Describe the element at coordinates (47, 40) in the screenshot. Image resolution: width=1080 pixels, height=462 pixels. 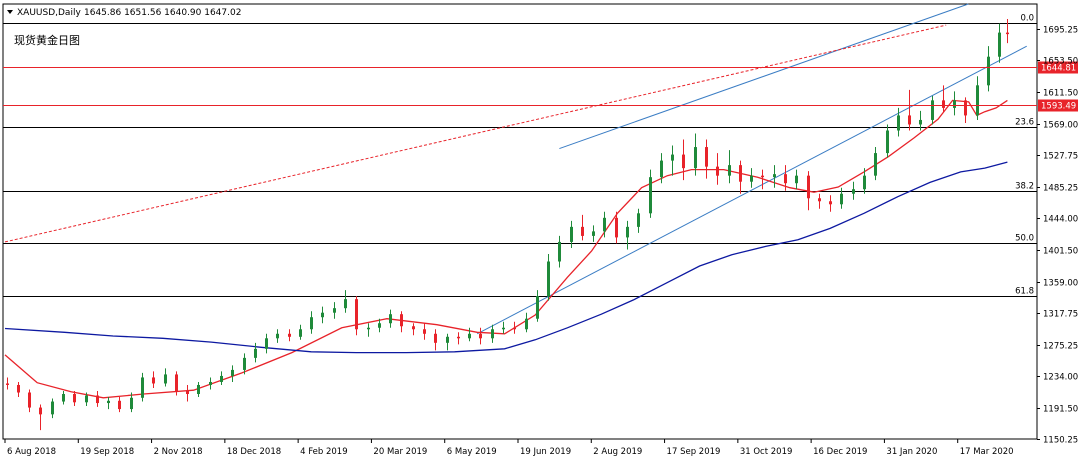
I see `chart-caption: 现货黄金日图` at that location.